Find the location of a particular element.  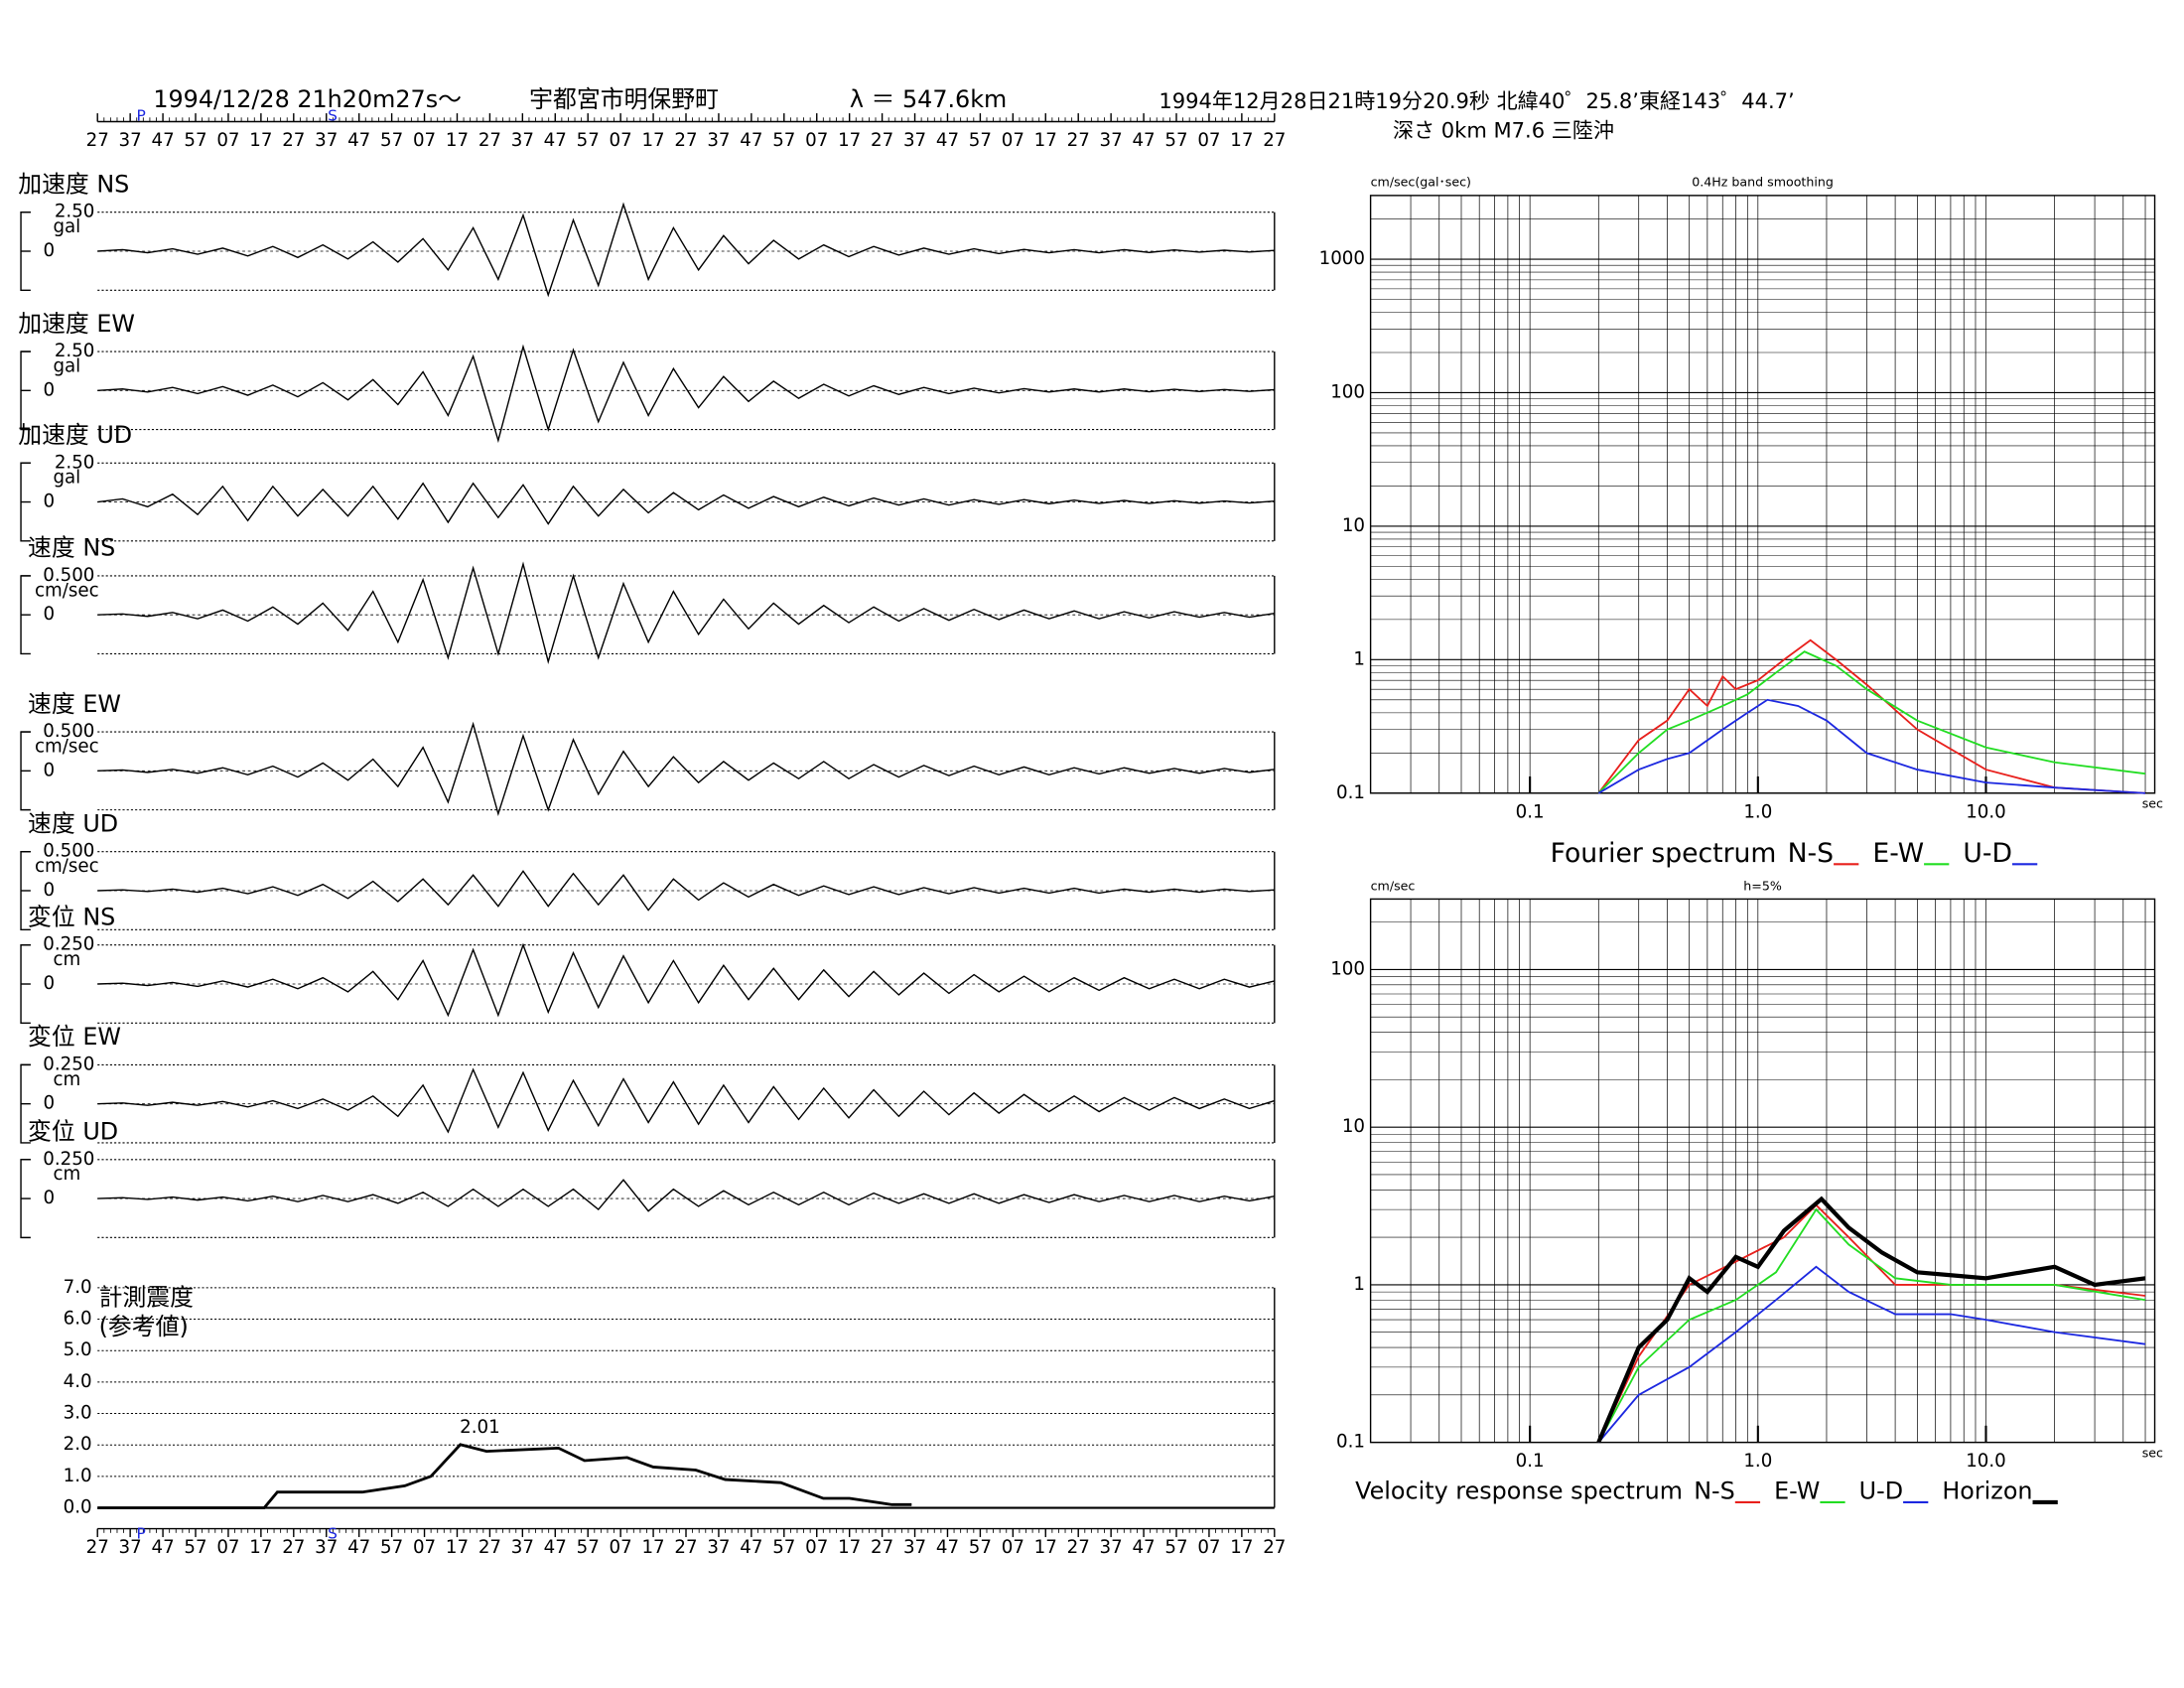

header-distance: λ ＝ 547.6km is located at coordinates (928, 99).